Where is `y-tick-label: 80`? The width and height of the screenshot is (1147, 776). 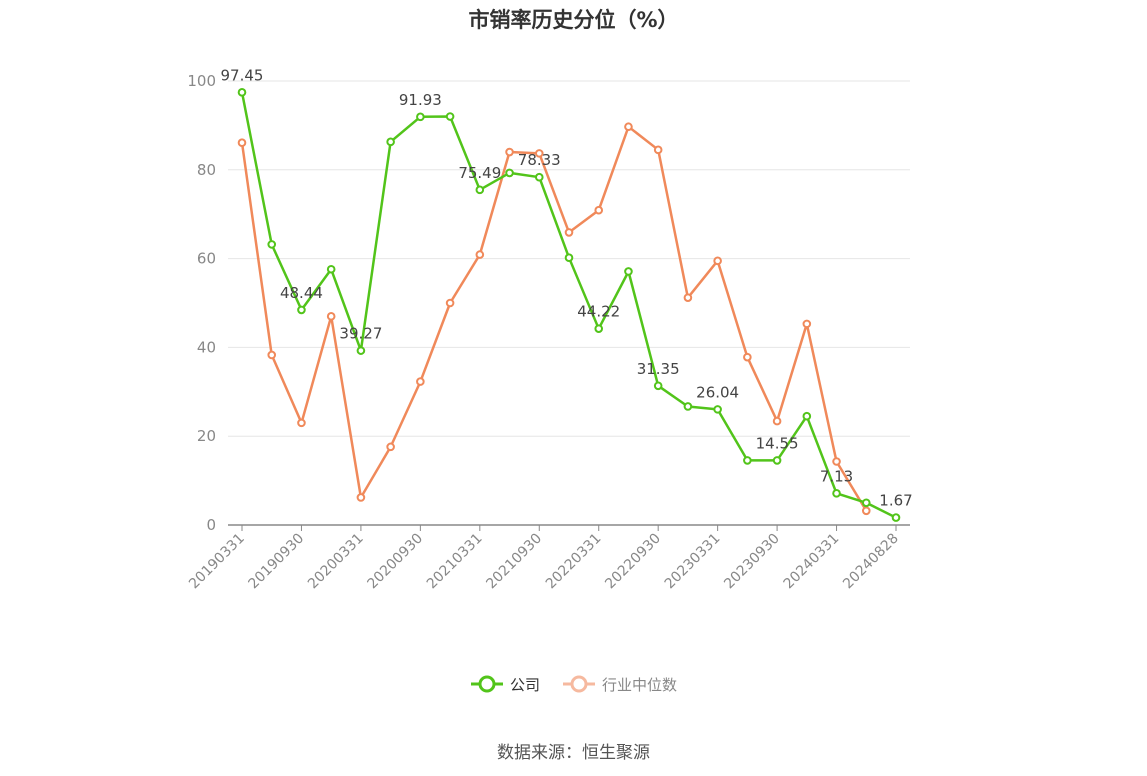
y-tick-label: 80 is located at coordinates (206, 170).